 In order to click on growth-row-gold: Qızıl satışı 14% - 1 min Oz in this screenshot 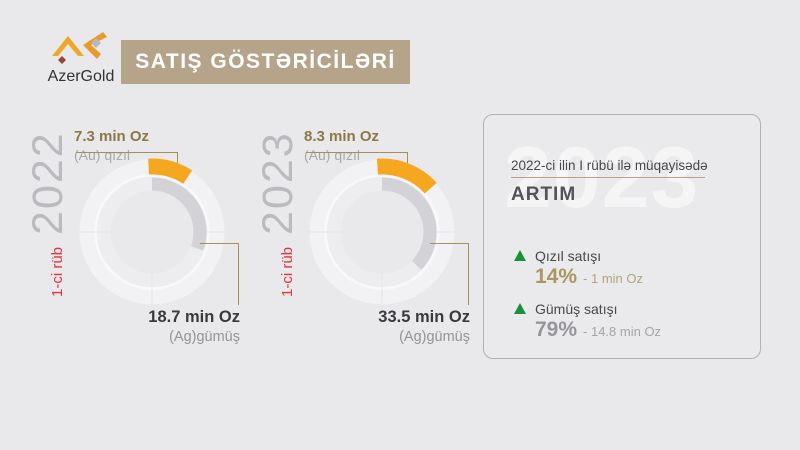, I will do `click(578, 268)`.